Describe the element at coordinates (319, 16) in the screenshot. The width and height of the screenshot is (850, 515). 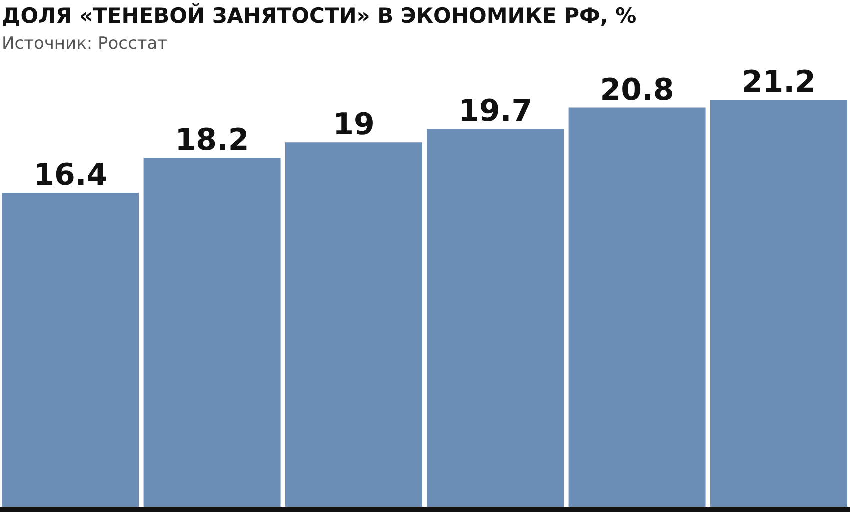
I see `chart-title: ДОЛЯ «ТЕНЕВОЙ ЗАНЯТОСТИ» В ЭКОНОМИКЕ РФ, %` at that location.